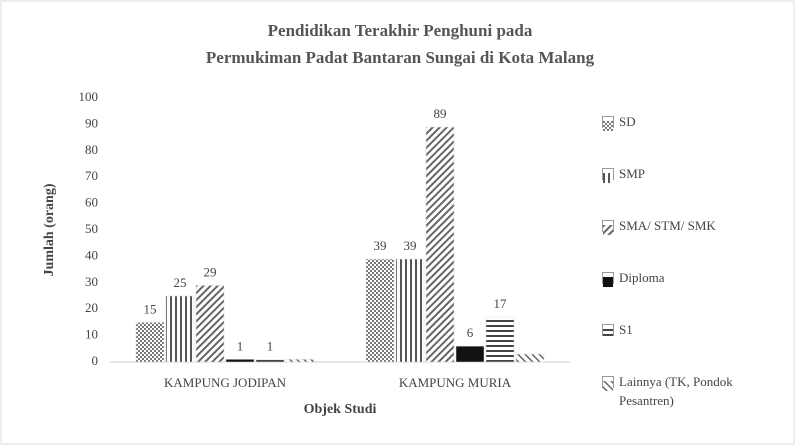 The width and height of the screenshot is (795, 445). I want to click on legend-label: S1, so click(626, 329).